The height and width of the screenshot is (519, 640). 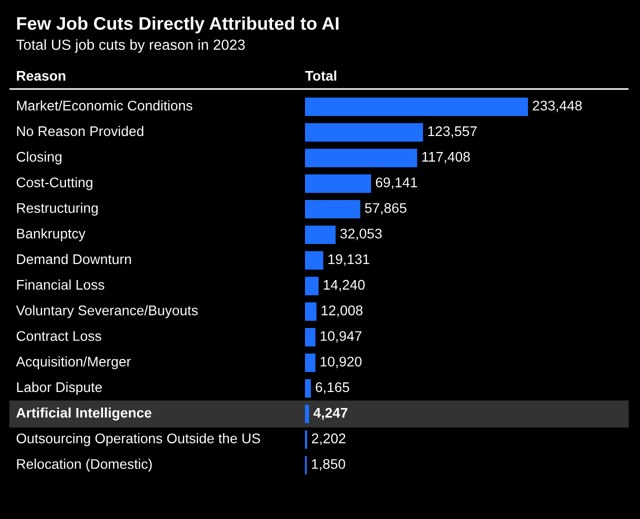 I want to click on data-label: 32,053, so click(x=361, y=234).